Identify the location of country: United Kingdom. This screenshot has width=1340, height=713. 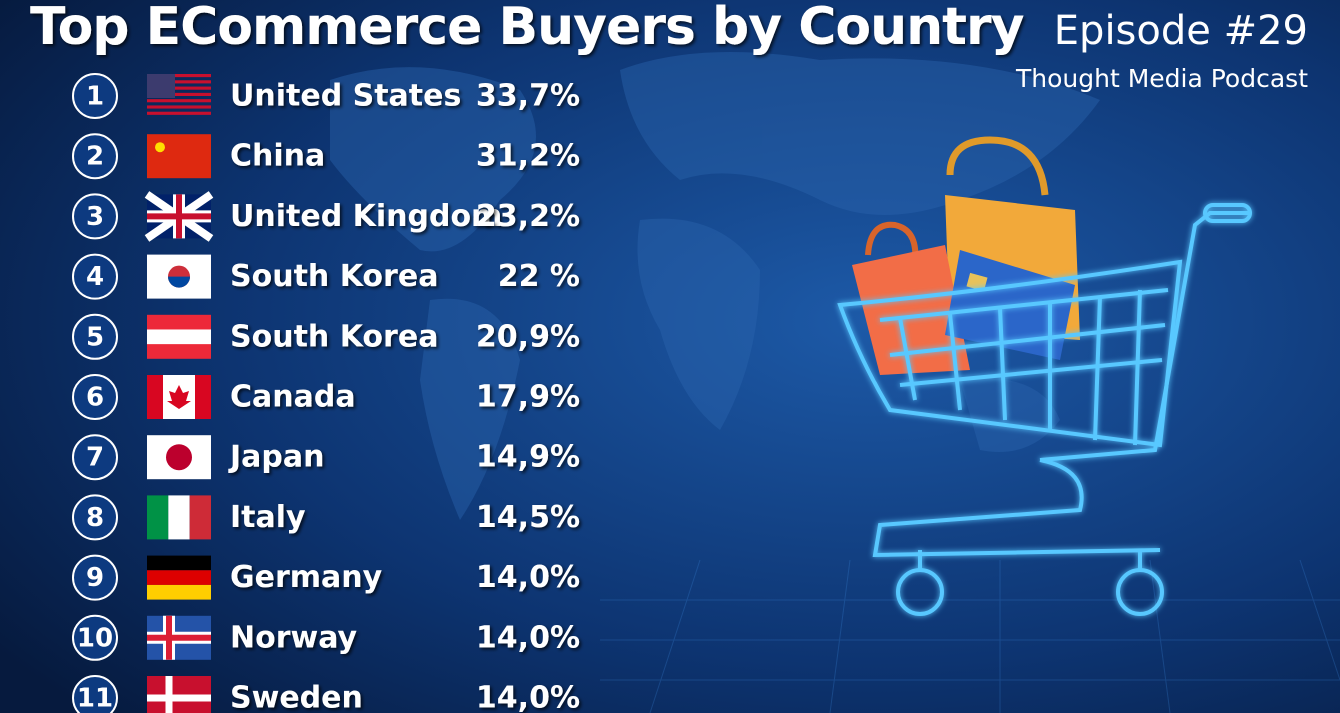
(366, 216).